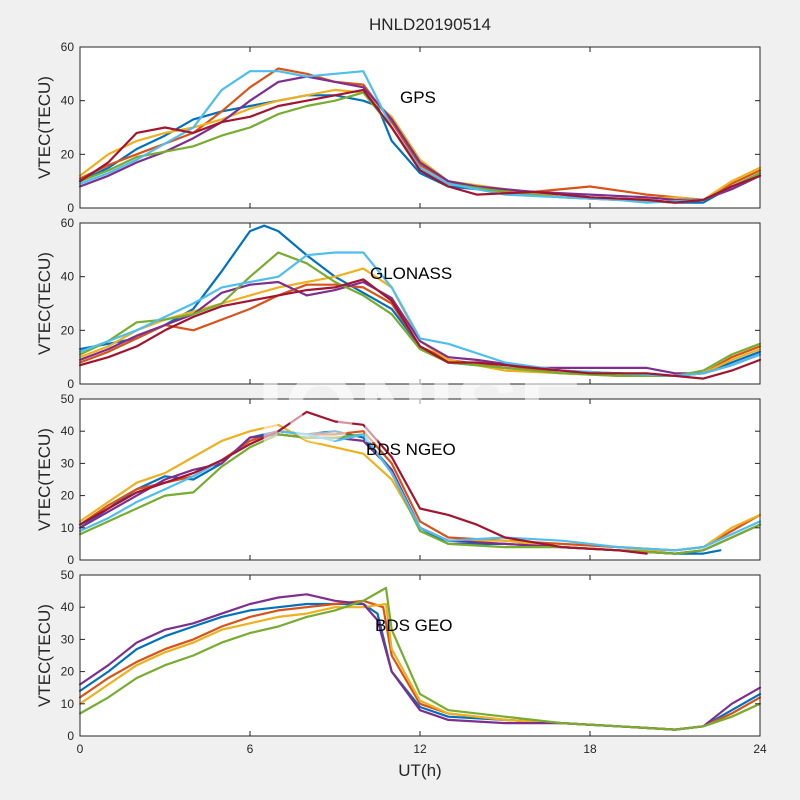  Describe the element at coordinates (411, 273) in the screenshot. I see `panel-label: GLONASS` at that location.